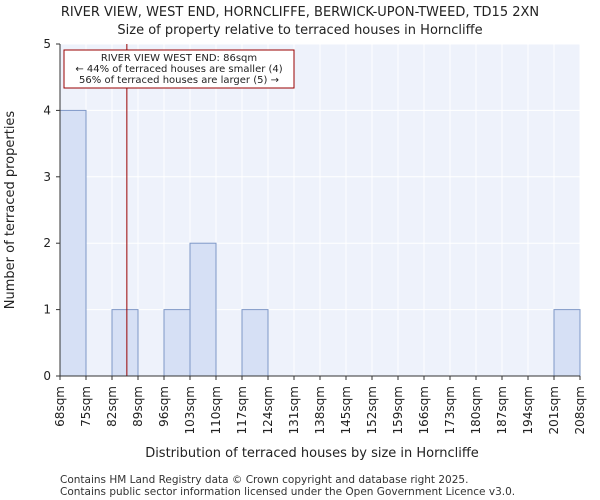 Image resolution: width=600 pixels, height=500 pixels. What do you see at coordinates (112, 406) in the screenshot?
I see `x-tick-label-82sqm: 82sqm` at bounding box center [112, 406].